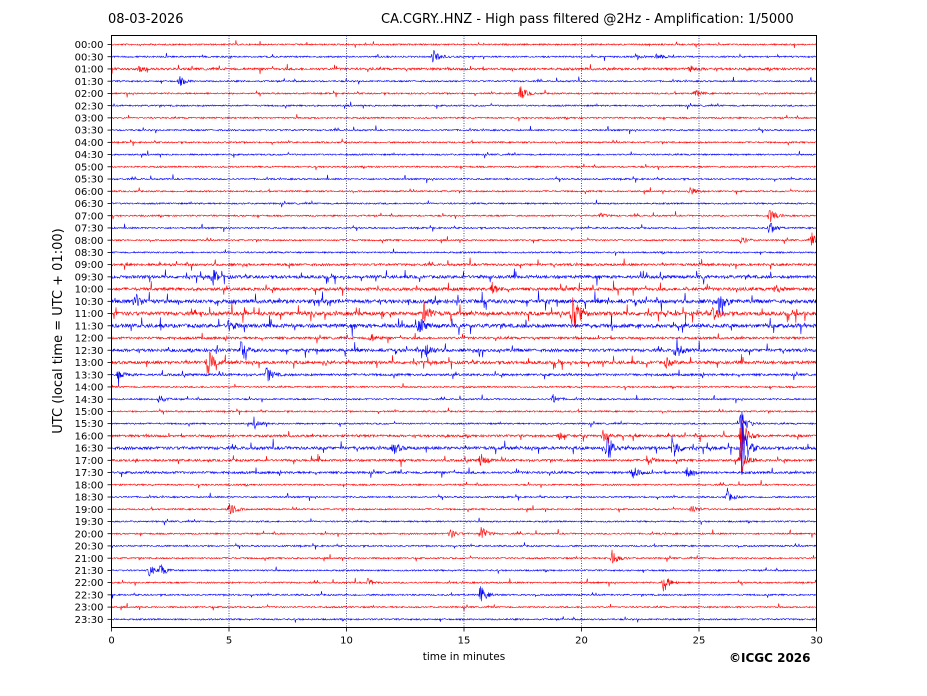 The image size is (927, 696). I want to click on y-tick-label: 14:00, so click(89, 388).